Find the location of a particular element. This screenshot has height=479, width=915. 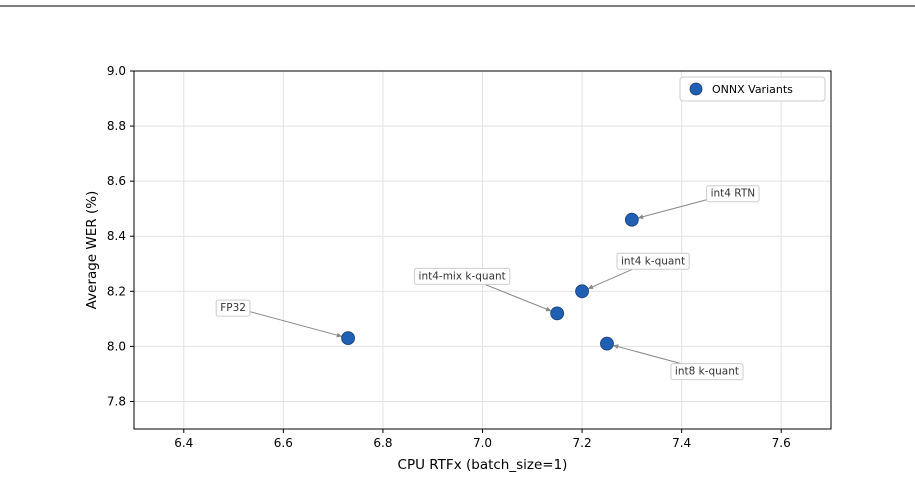

x-tick-label: 7.0 is located at coordinates (482, 443).